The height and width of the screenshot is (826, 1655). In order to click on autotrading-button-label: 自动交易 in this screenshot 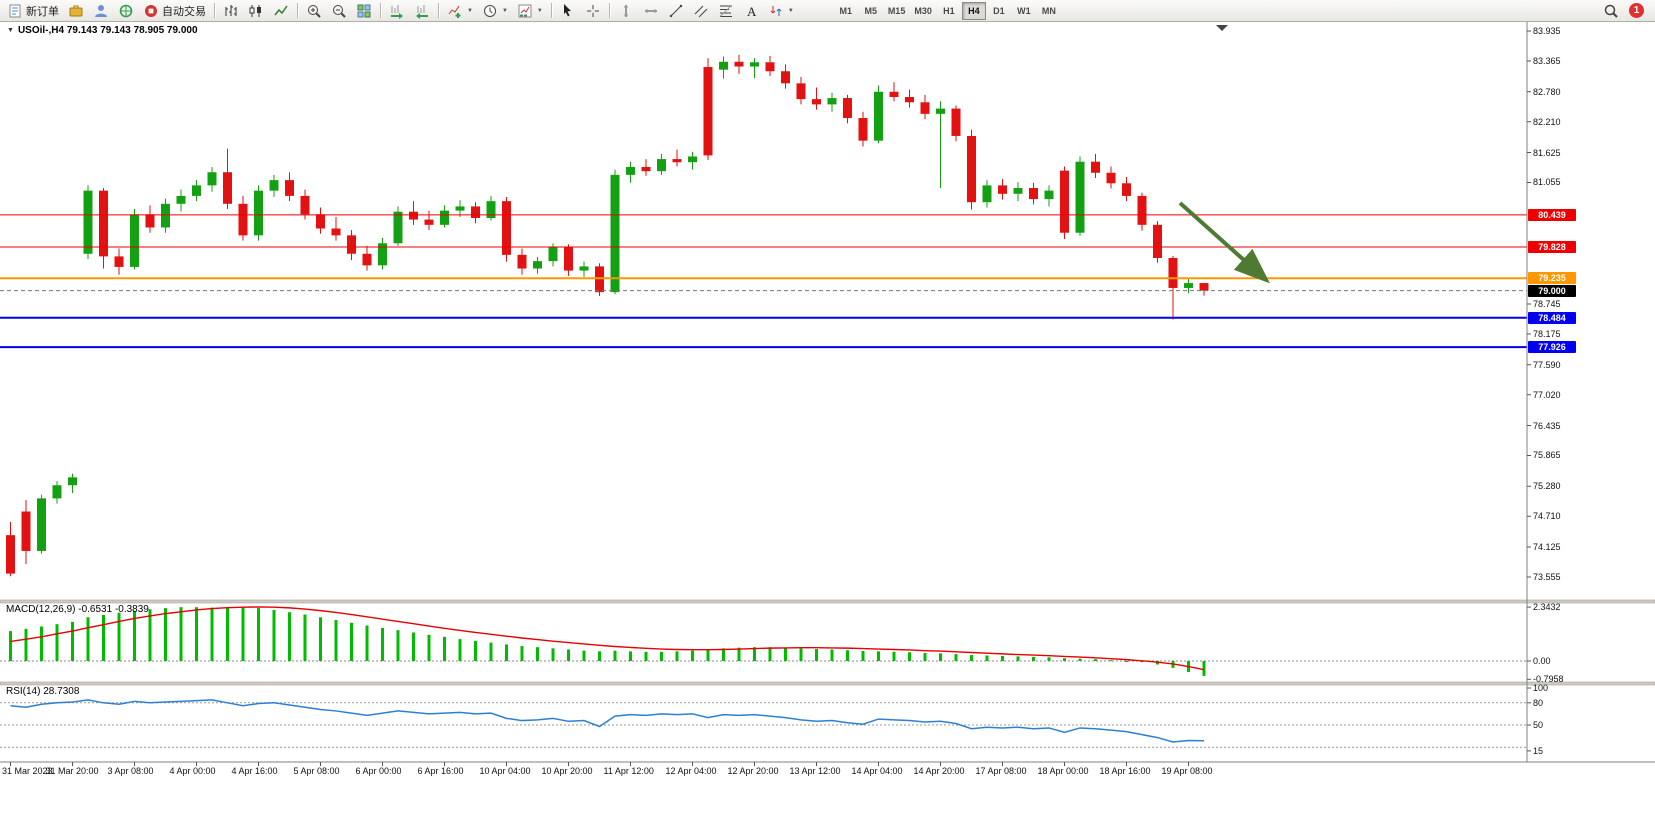, I will do `click(184, 11)`.